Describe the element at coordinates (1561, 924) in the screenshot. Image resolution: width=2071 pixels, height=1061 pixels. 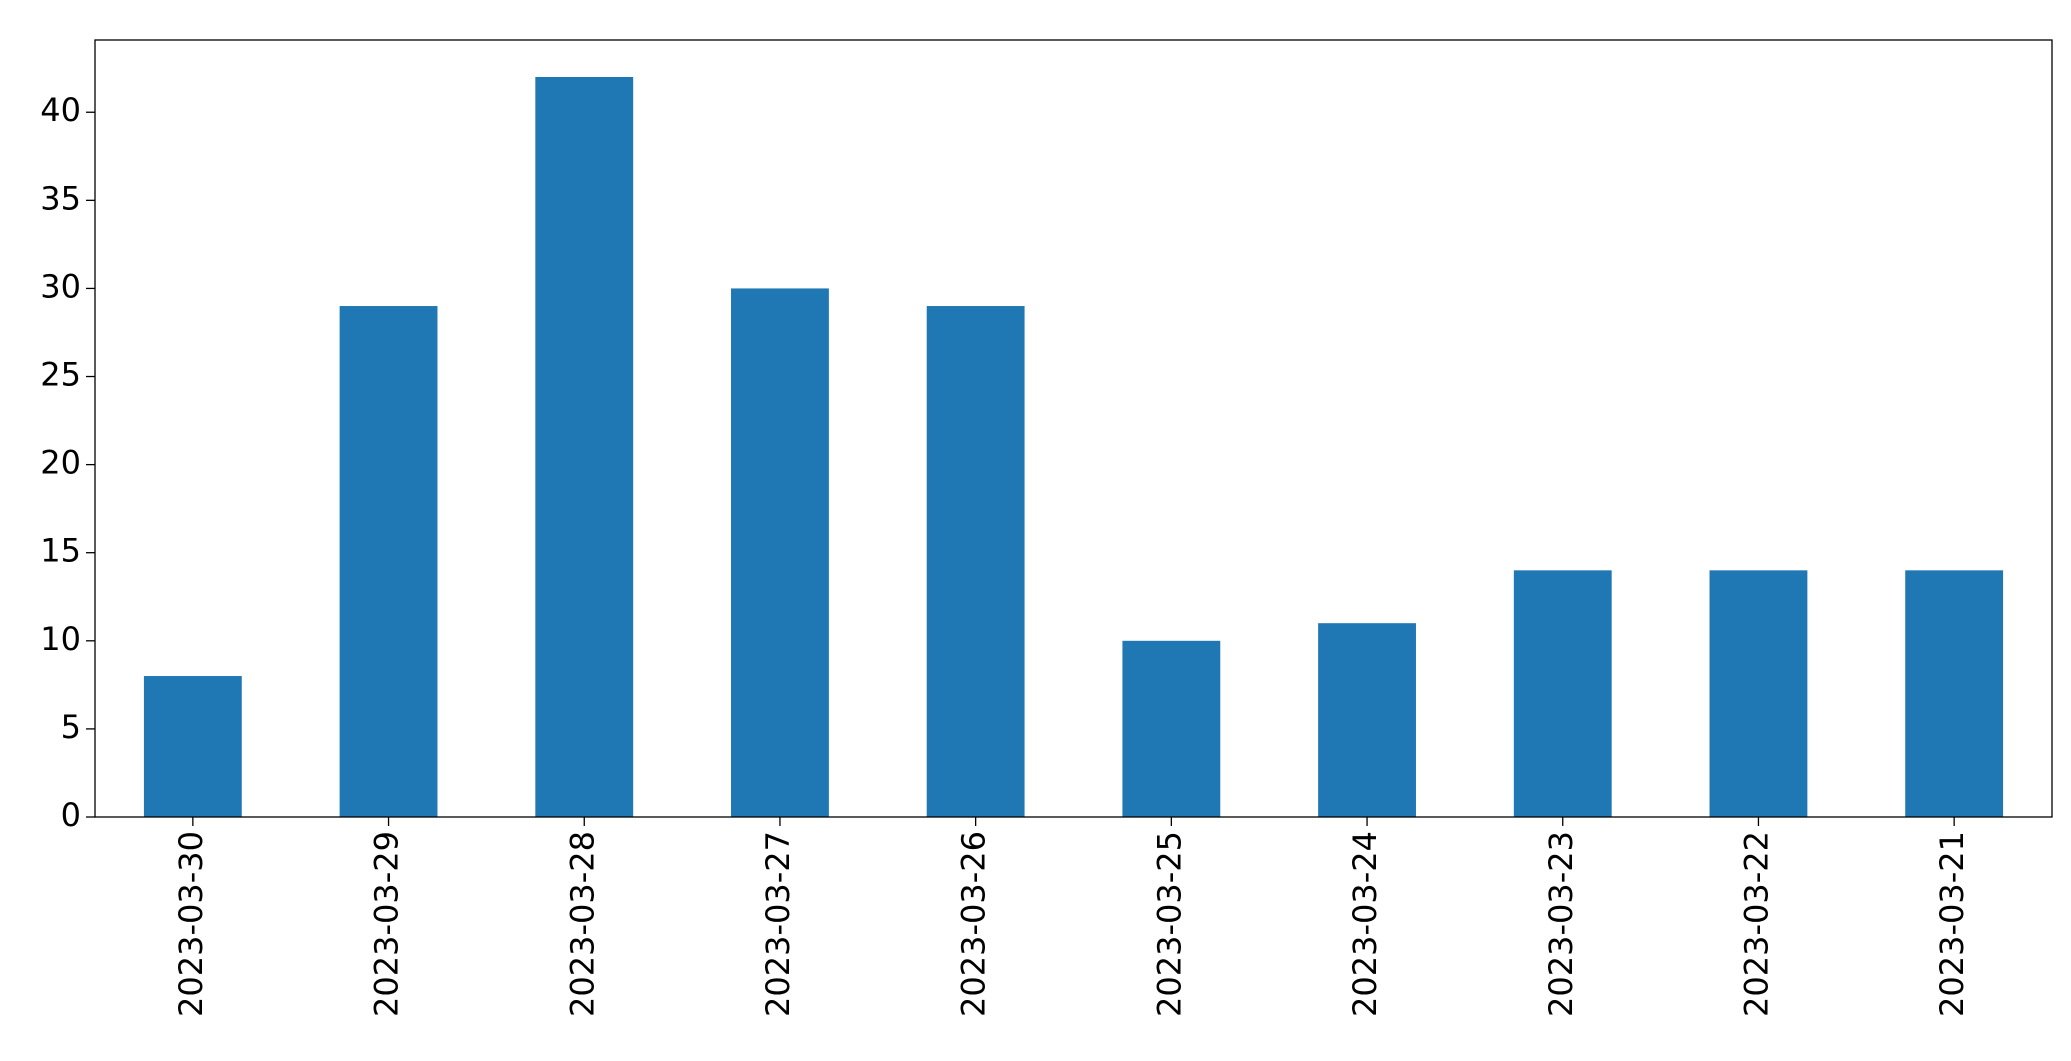
I see `x-tick-label: 2023-03-23` at that location.